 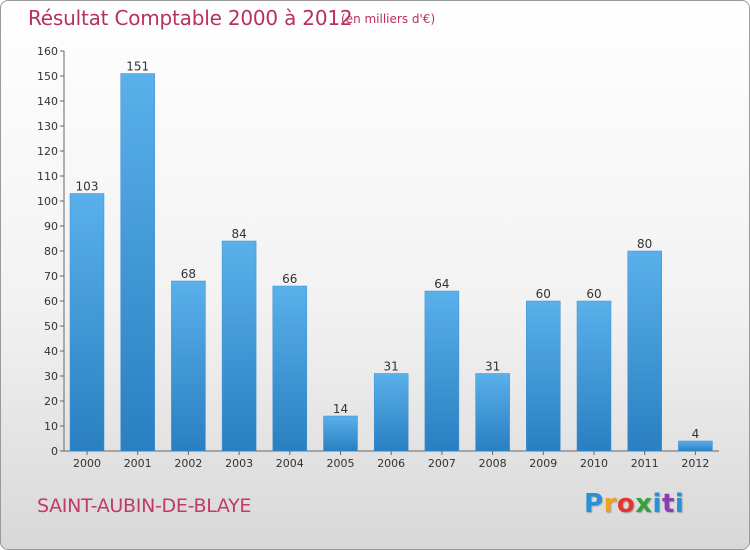 What do you see at coordinates (47, 126) in the screenshot?
I see `y-tick-label: 130` at bounding box center [47, 126].